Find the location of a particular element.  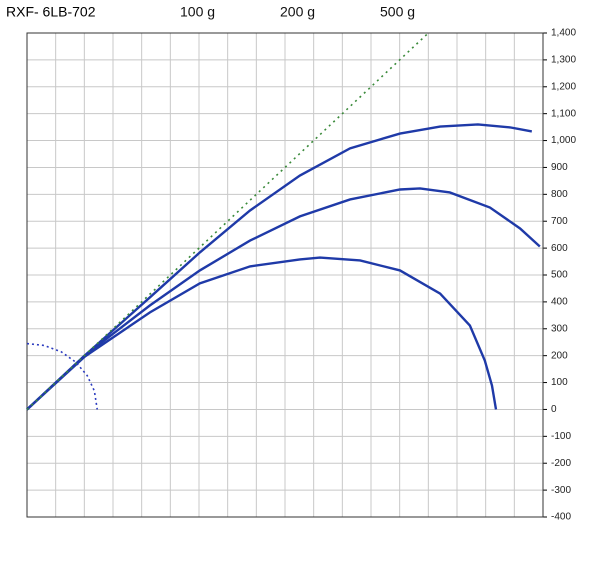

y-tick-label: 900 is located at coordinates (559, 167).